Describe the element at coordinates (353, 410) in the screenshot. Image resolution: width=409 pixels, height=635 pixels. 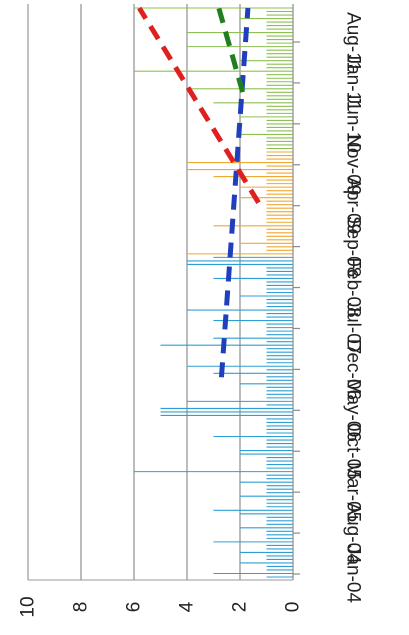
I see `x-tick-label-4: May-06` at that location.